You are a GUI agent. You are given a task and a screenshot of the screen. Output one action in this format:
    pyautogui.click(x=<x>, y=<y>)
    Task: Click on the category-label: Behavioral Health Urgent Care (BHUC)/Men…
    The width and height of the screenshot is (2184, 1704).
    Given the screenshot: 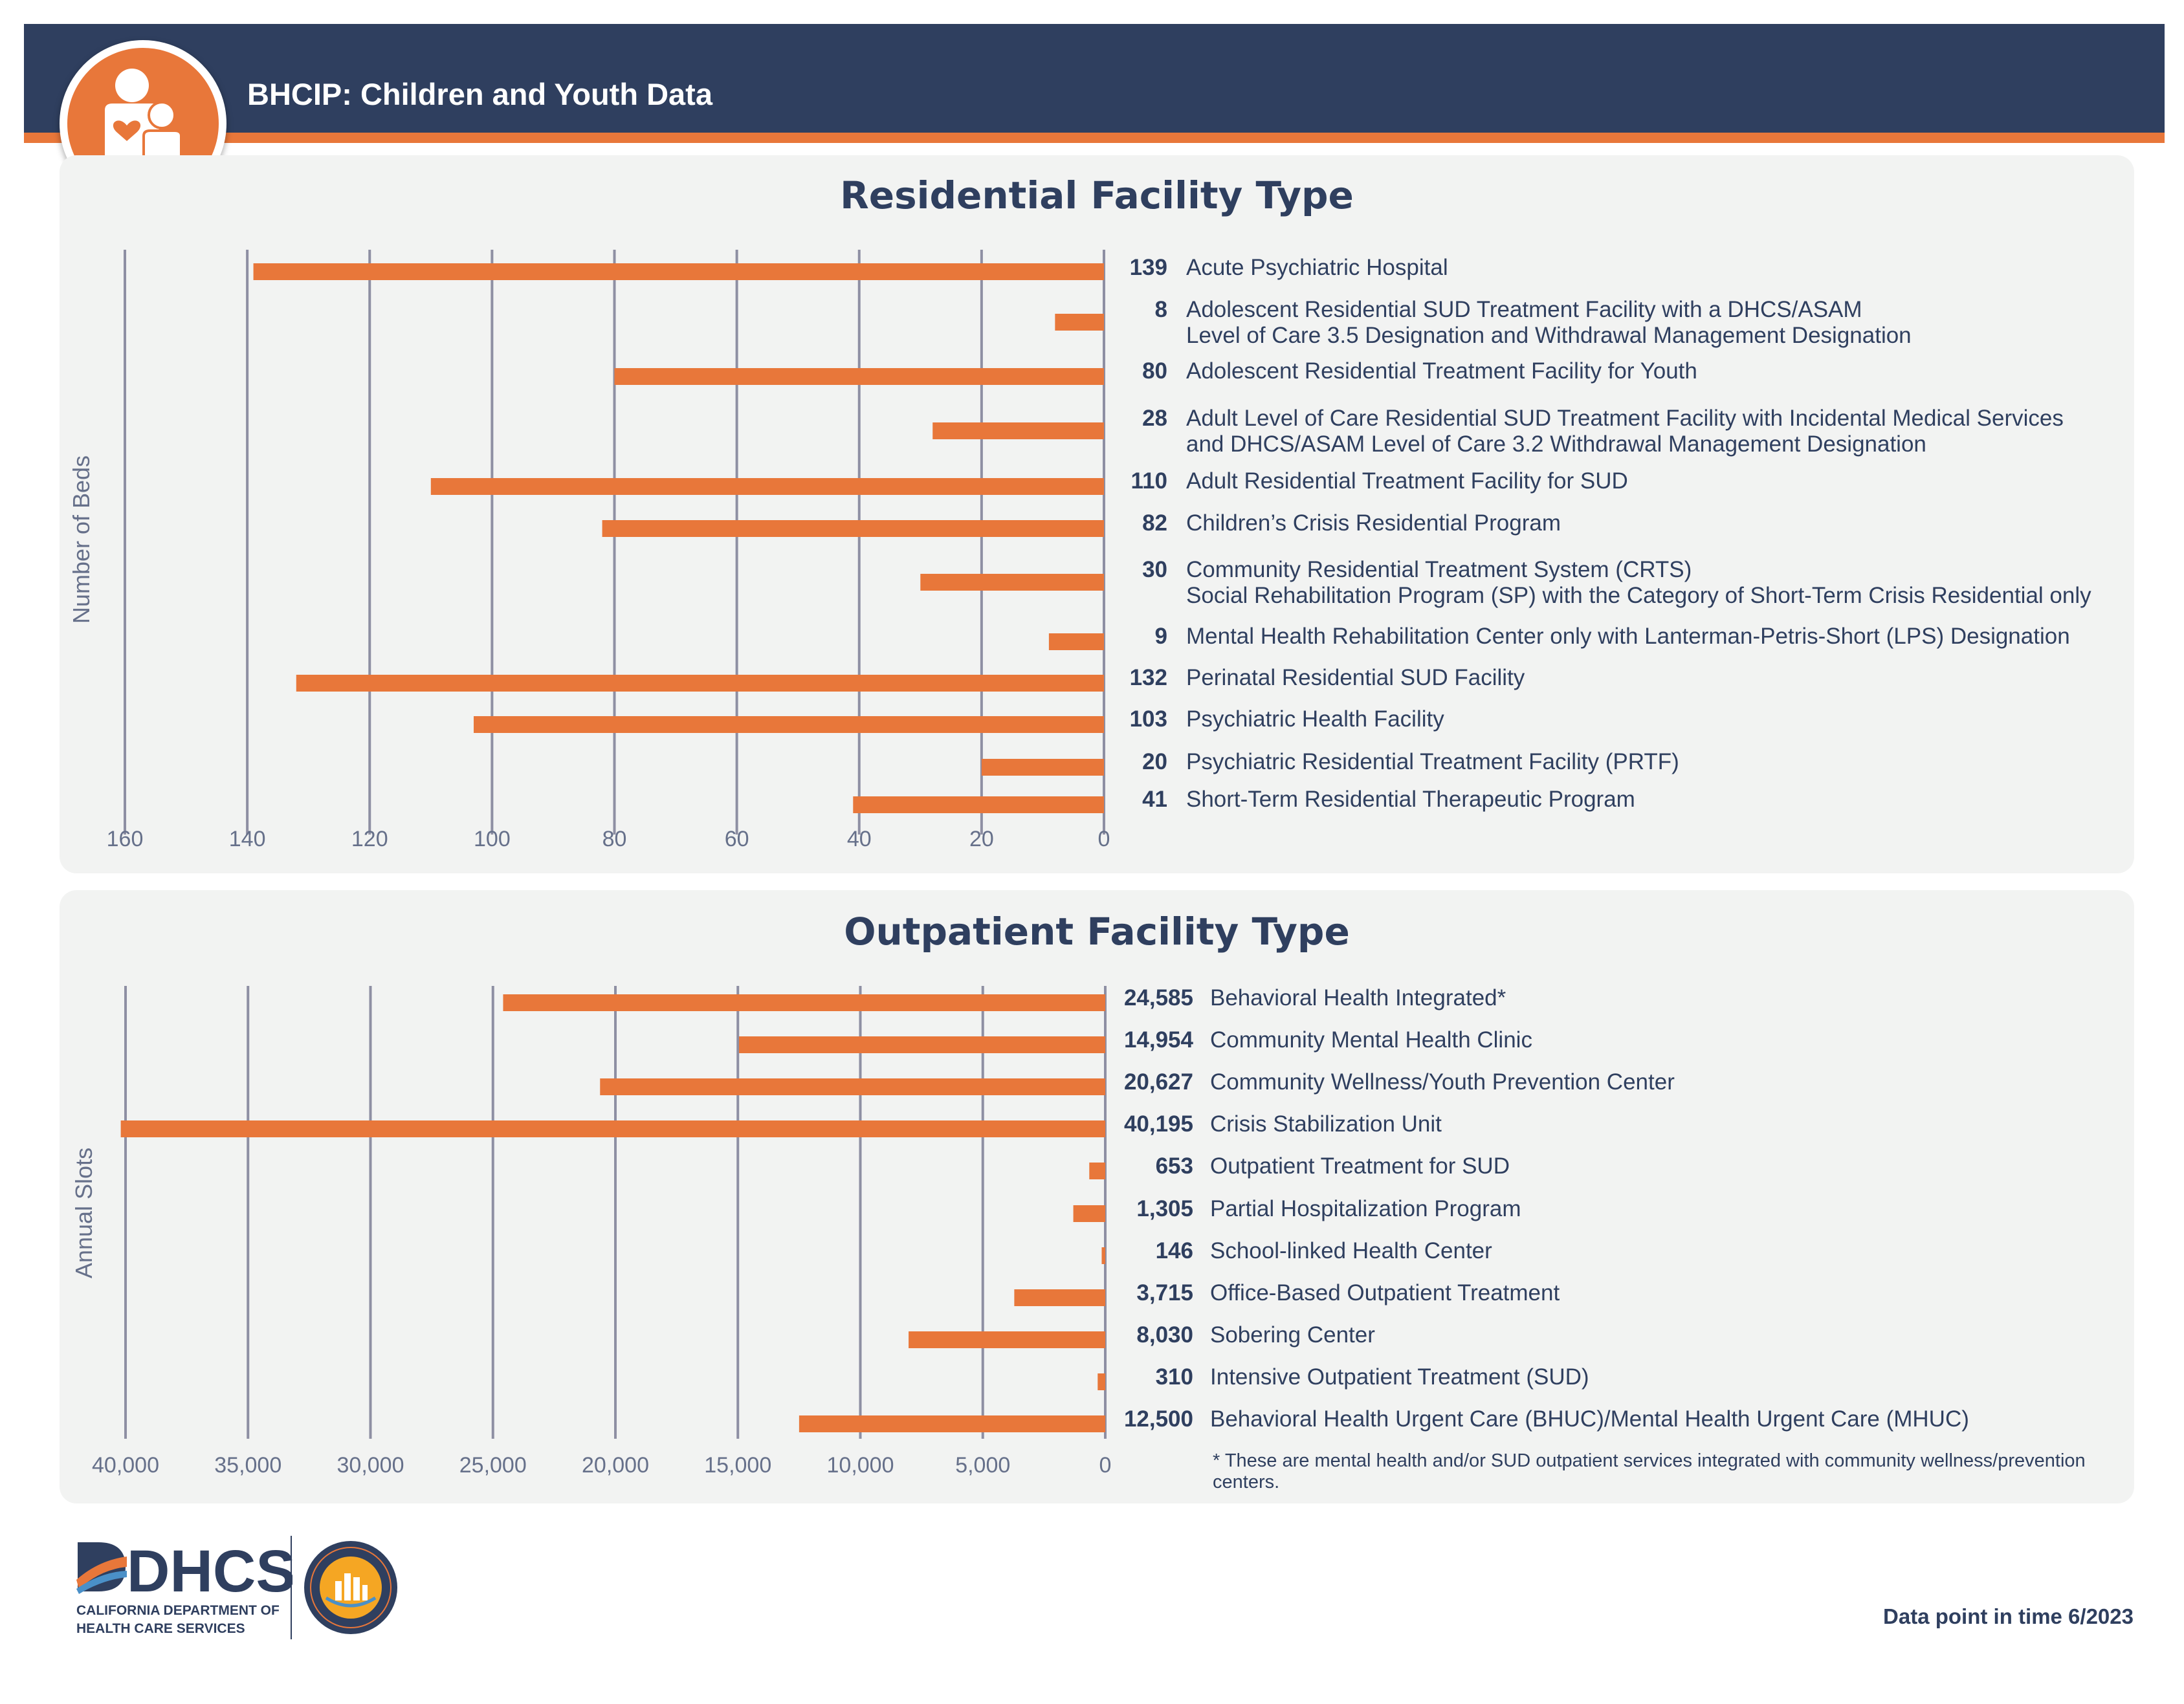 What is the action you would take?
    pyautogui.click(x=1589, y=1419)
    